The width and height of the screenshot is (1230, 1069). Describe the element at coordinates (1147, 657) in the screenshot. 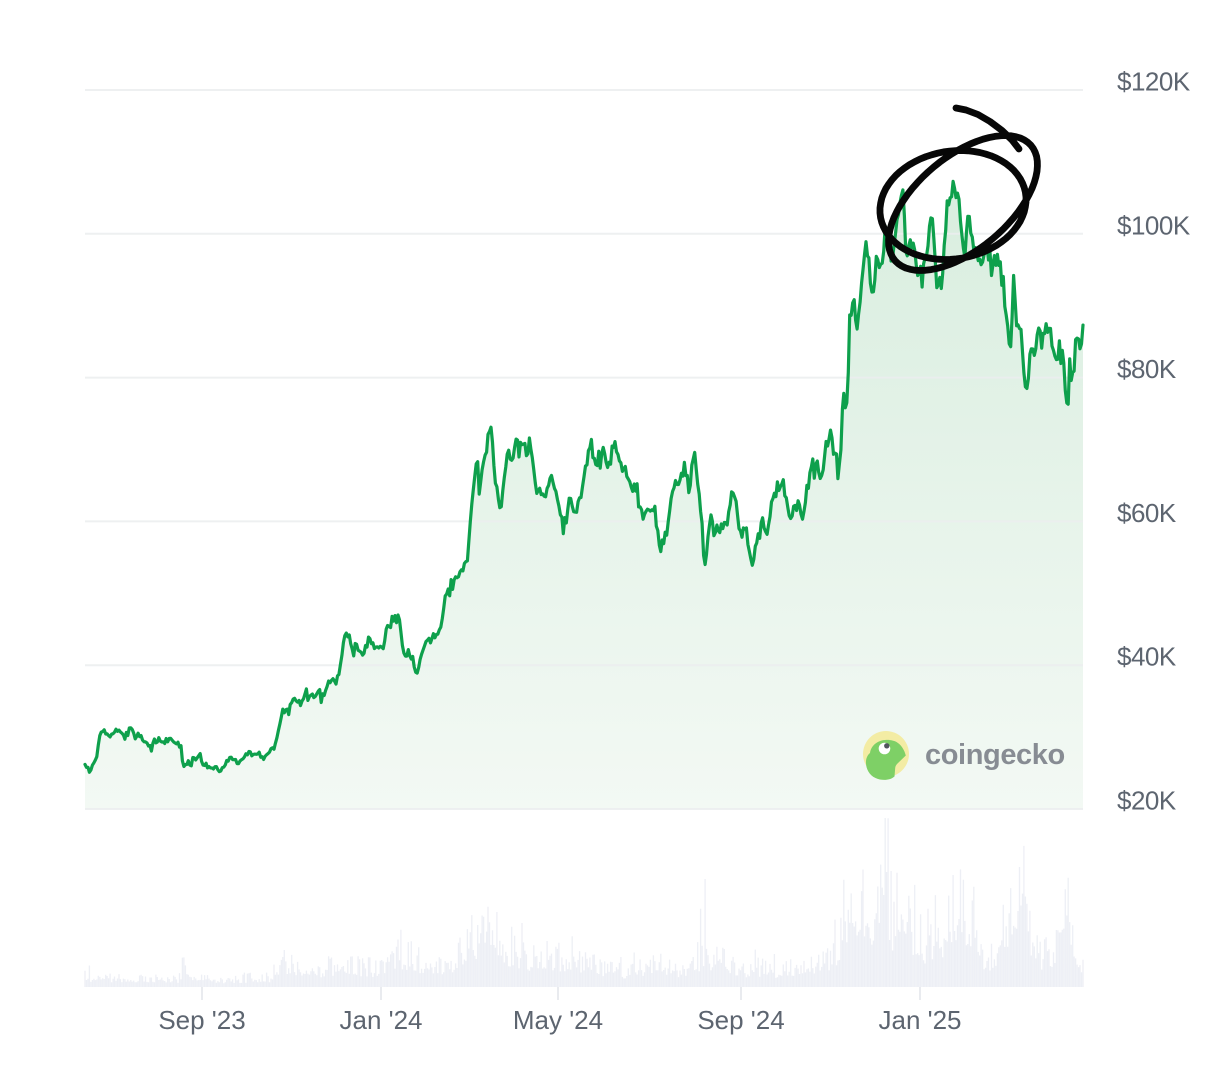

I see `svg-text: $40K` at that location.